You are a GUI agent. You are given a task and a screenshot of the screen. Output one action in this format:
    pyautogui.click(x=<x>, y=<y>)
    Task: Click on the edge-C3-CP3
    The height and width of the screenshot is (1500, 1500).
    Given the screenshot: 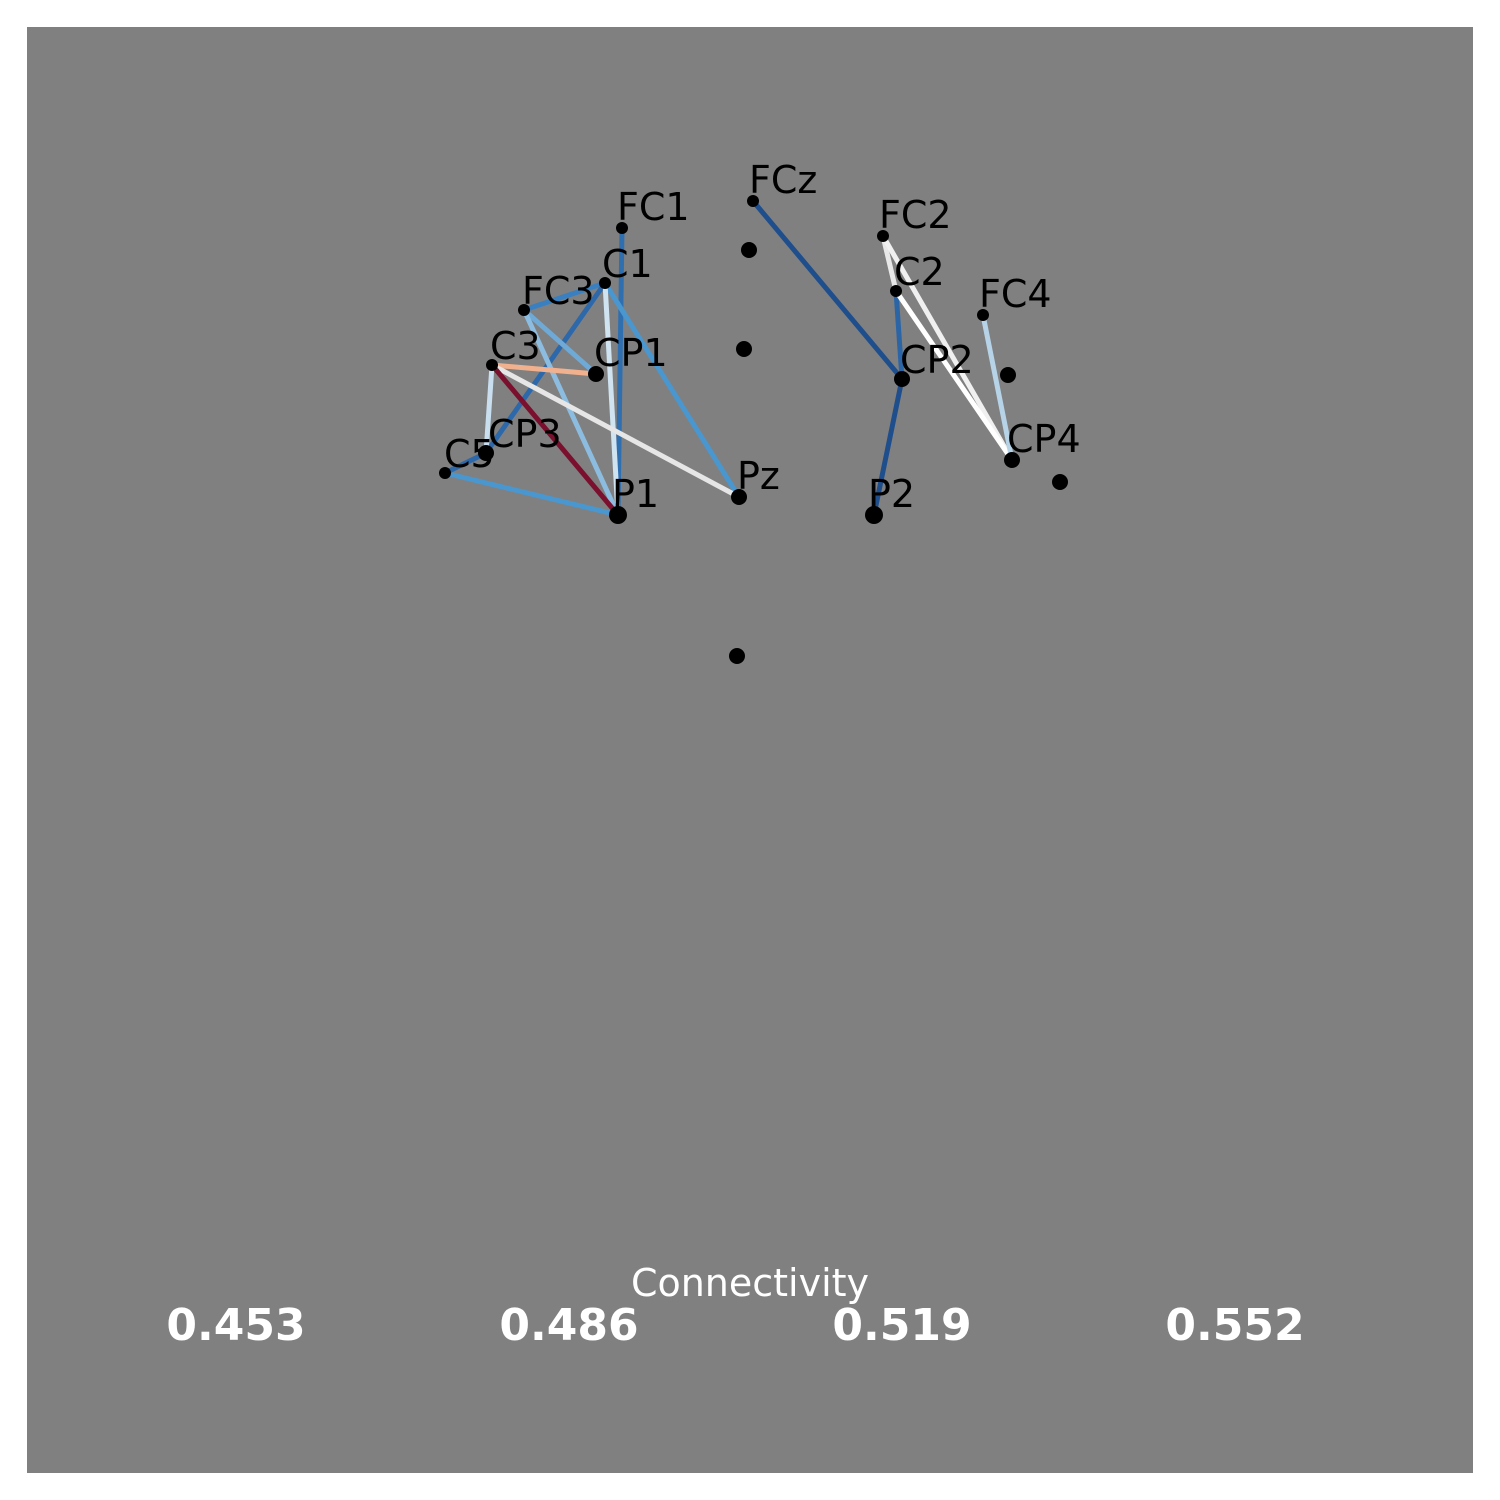 What is the action you would take?
    pyautogui.click(x=489, y=409)
    